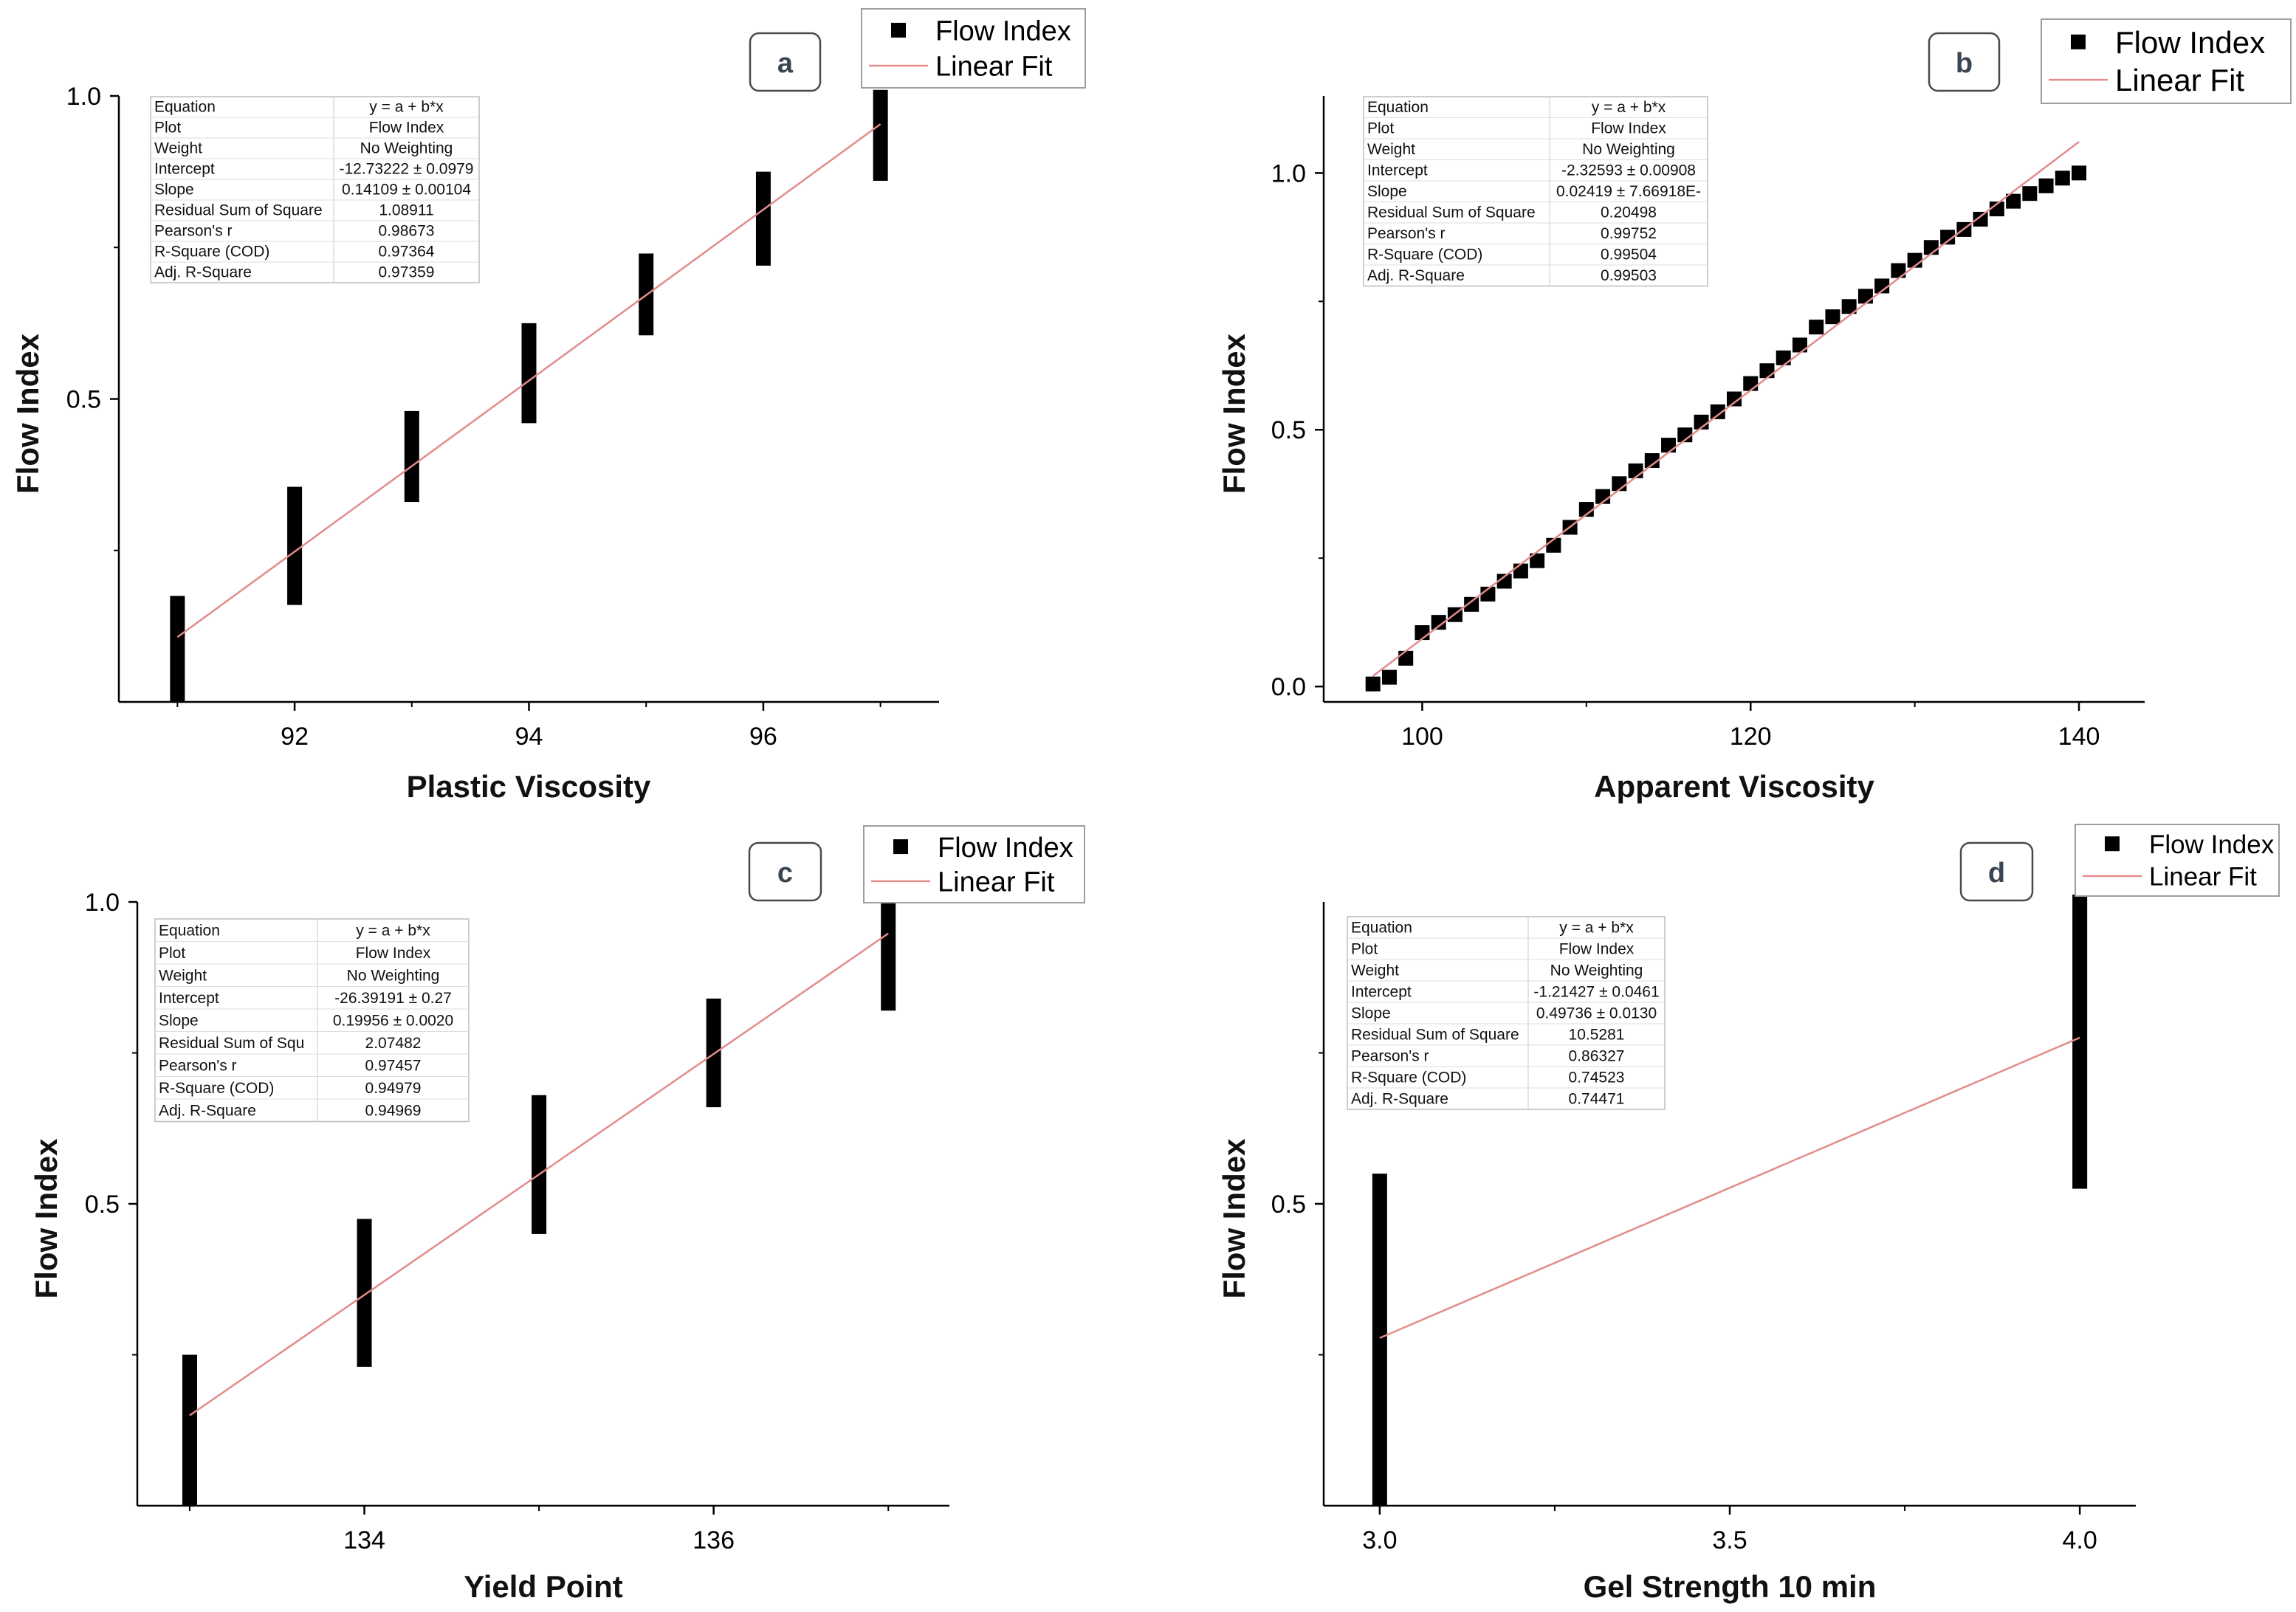  What do you see at coordinates (1629, 212) in the screenshot?
I see `stats-value: 0.20498` at bounding box center [1629, 212].